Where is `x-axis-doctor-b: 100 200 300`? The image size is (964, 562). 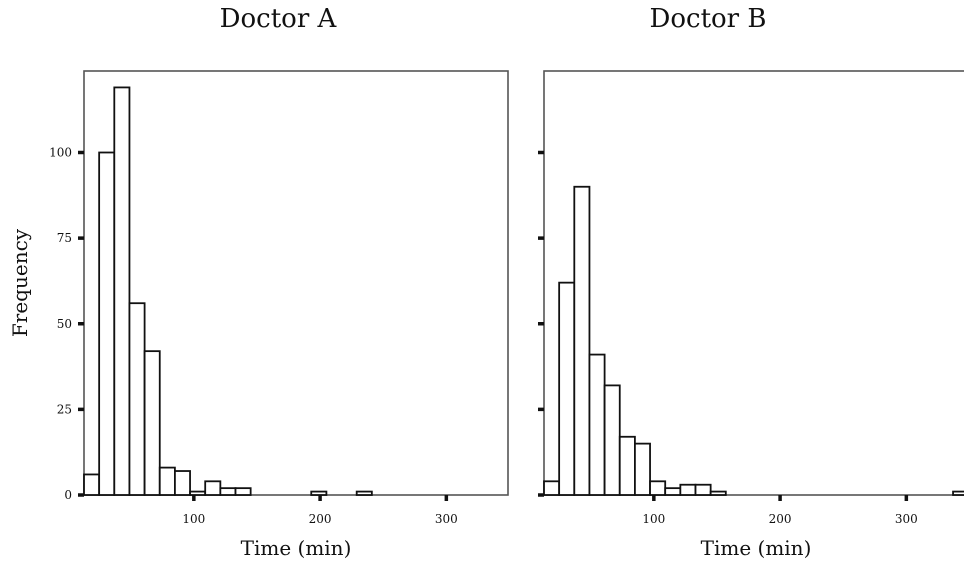
x-axis-doctor-b: 100 200 300 is located at coordinates (780, 510).